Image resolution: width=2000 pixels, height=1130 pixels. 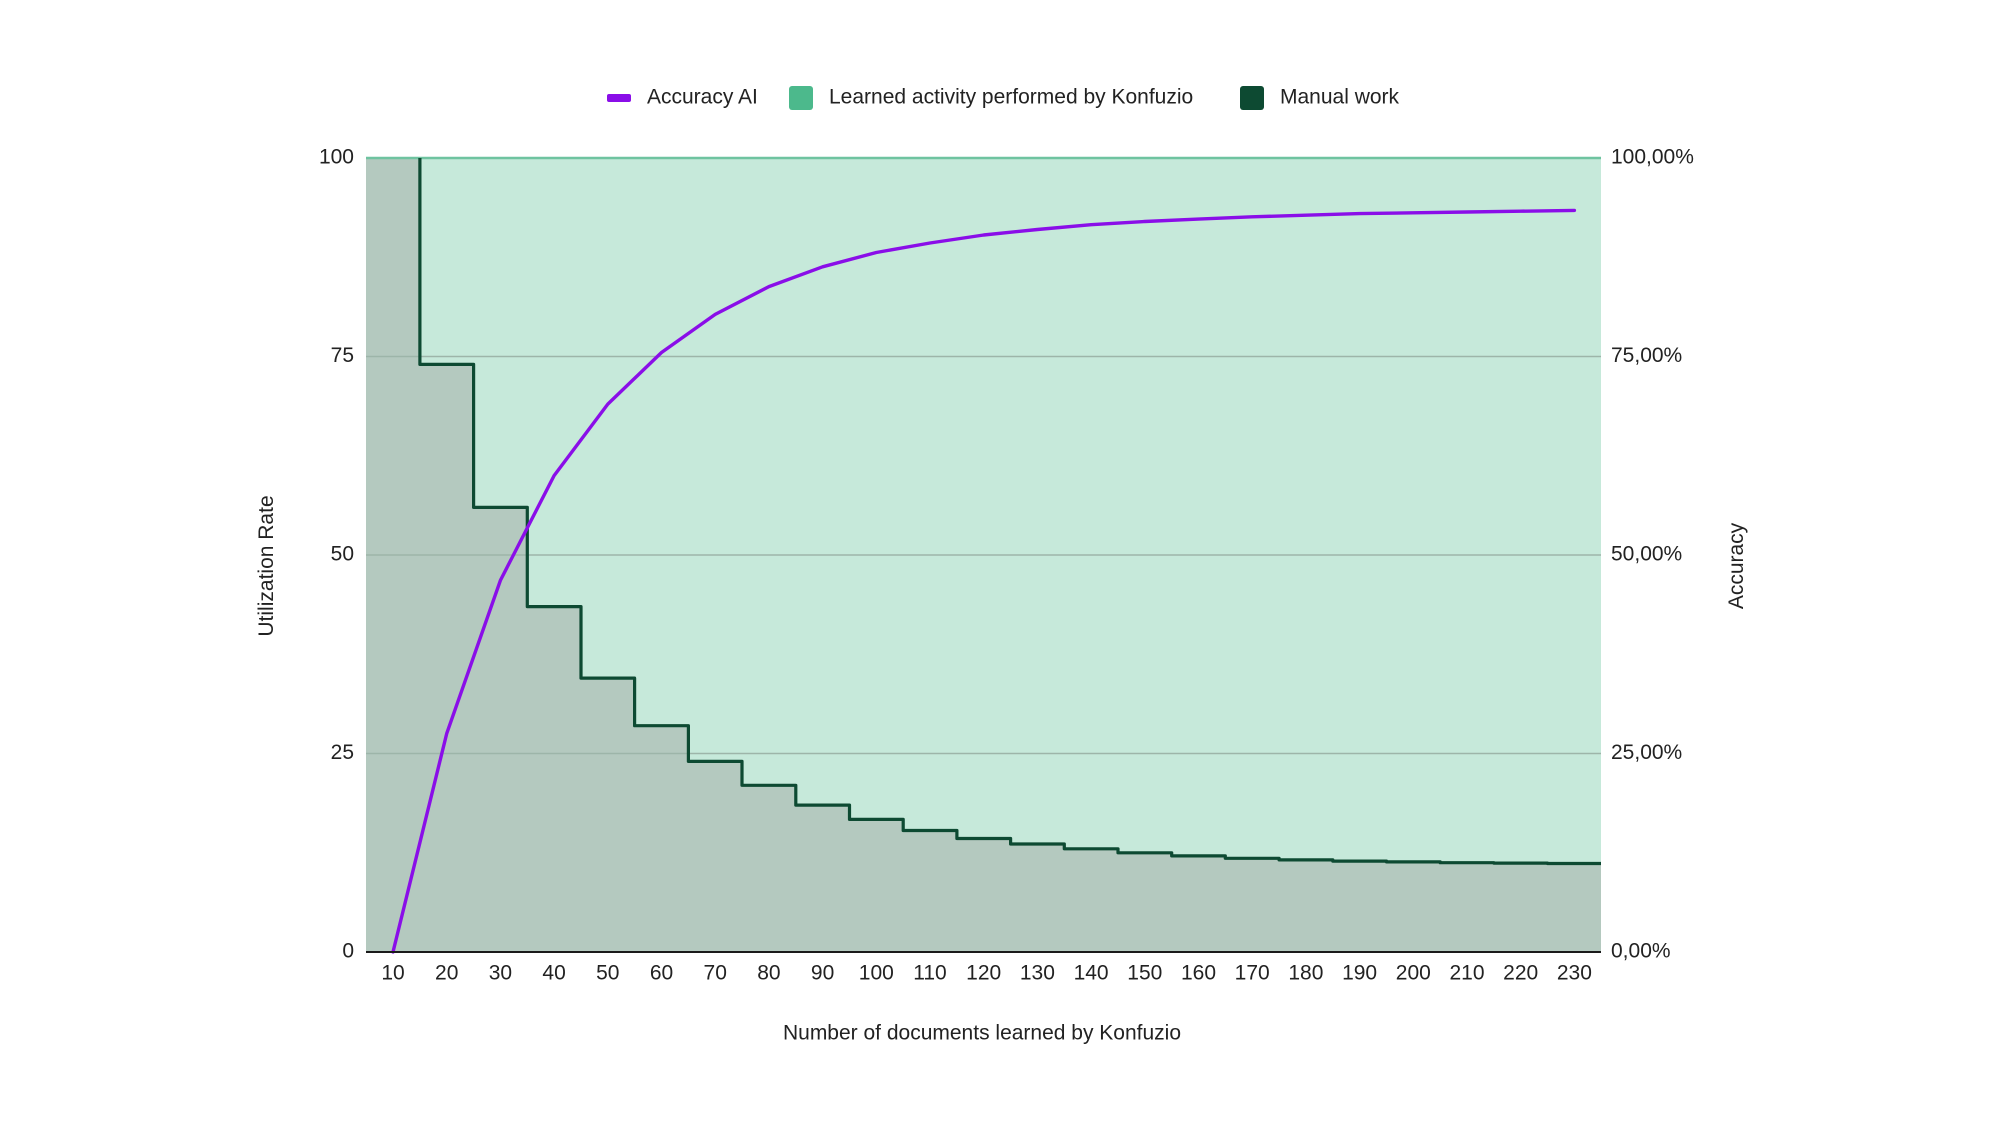 What do you see at coordinates (1198, 973) in the screenshot?
I see `x-tick-label: 160` at bounding box center [1198, 973].